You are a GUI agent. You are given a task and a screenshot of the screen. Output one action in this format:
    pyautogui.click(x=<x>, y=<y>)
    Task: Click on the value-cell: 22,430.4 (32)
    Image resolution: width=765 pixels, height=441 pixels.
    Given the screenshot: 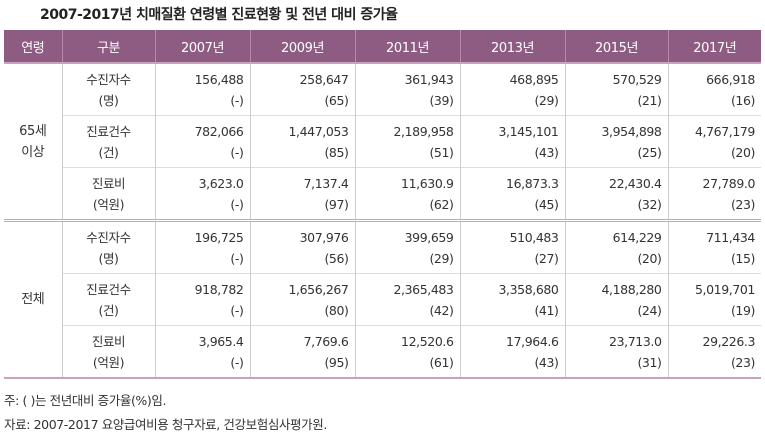 What is the action you would take?
    pyautogui.click(x=616, y=194)
    